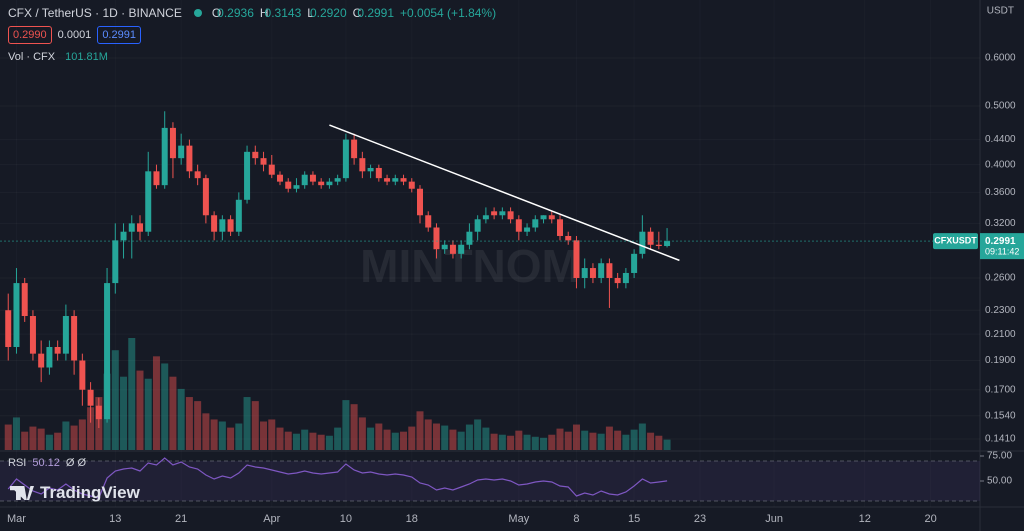 The width and height of the screenshot is (1024, 531). Describe the element at coordinates (1000, 439) in the screenshot. I see `y-tick-label: 0.1410` at that location.